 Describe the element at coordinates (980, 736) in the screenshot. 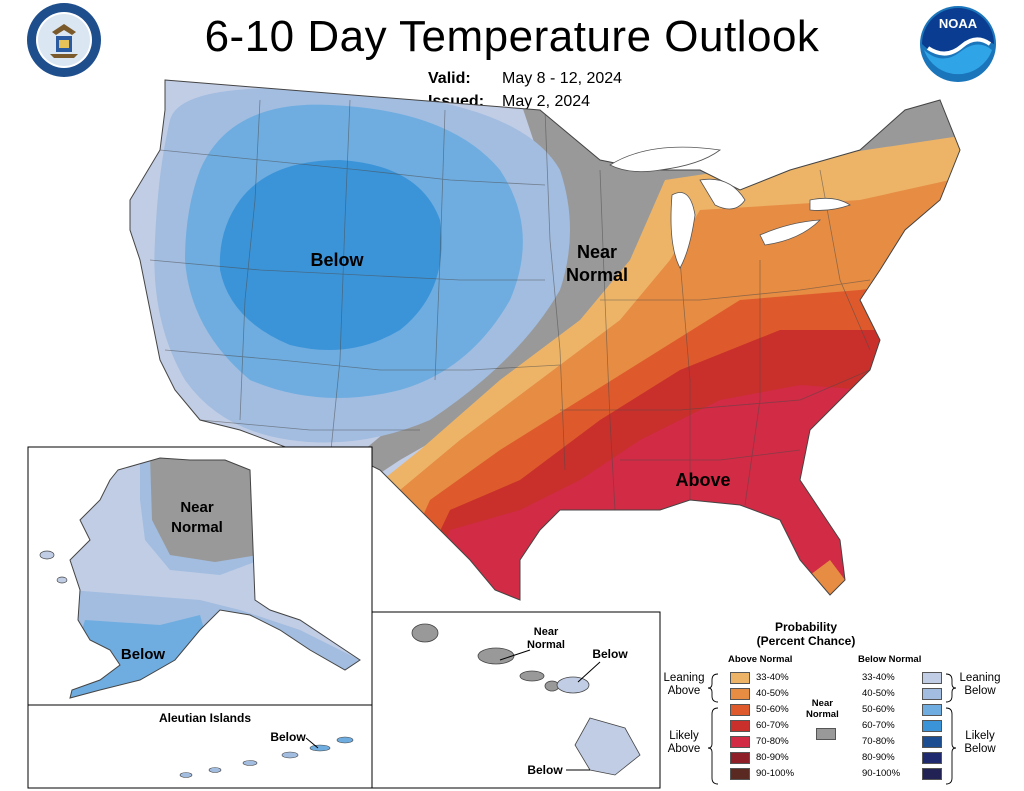

I see `legend-likely-below-line1: Likely` at that location.